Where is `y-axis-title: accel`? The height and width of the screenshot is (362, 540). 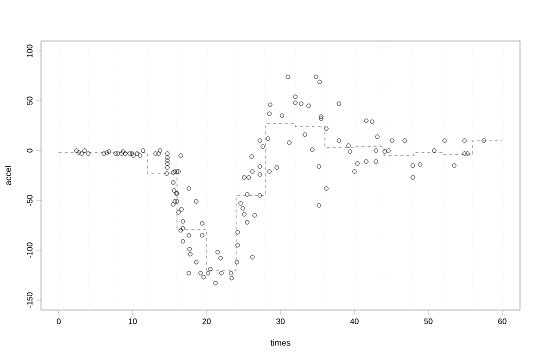 y-axis-title: accel is located at coordinates (8, 176).